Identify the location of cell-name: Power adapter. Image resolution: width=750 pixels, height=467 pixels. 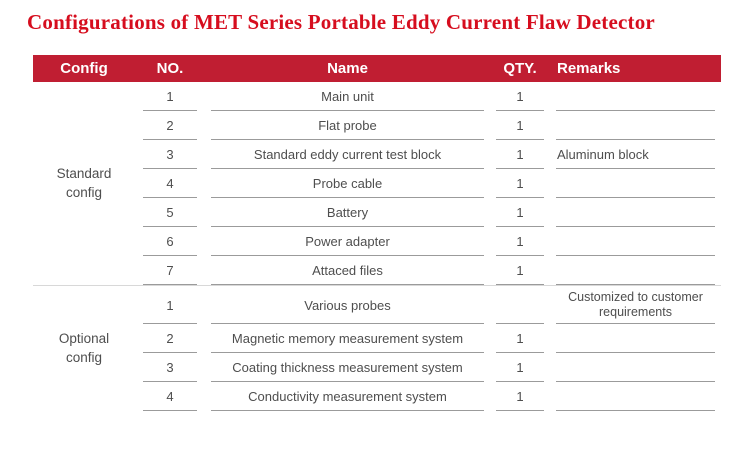
(347, 241).